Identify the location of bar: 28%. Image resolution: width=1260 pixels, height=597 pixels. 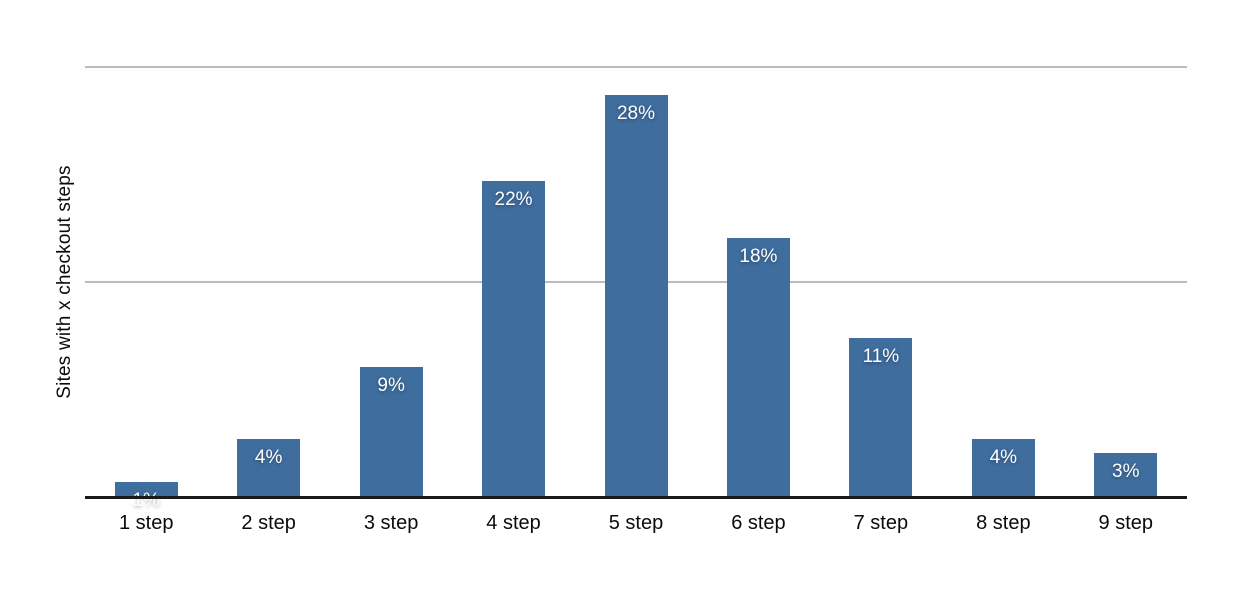
(636, 295).